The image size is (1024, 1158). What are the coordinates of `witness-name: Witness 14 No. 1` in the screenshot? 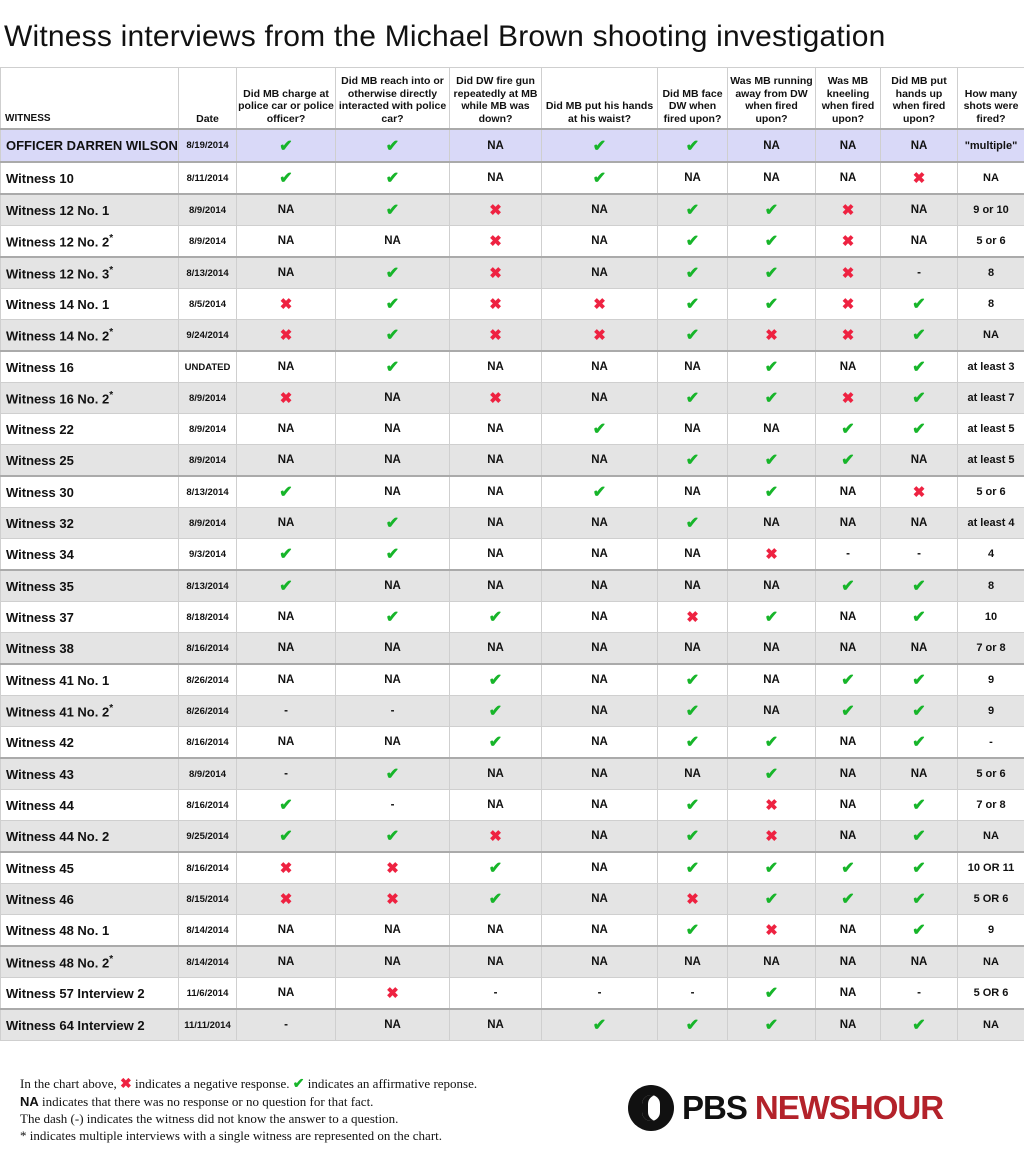 It's located at (89, 304).